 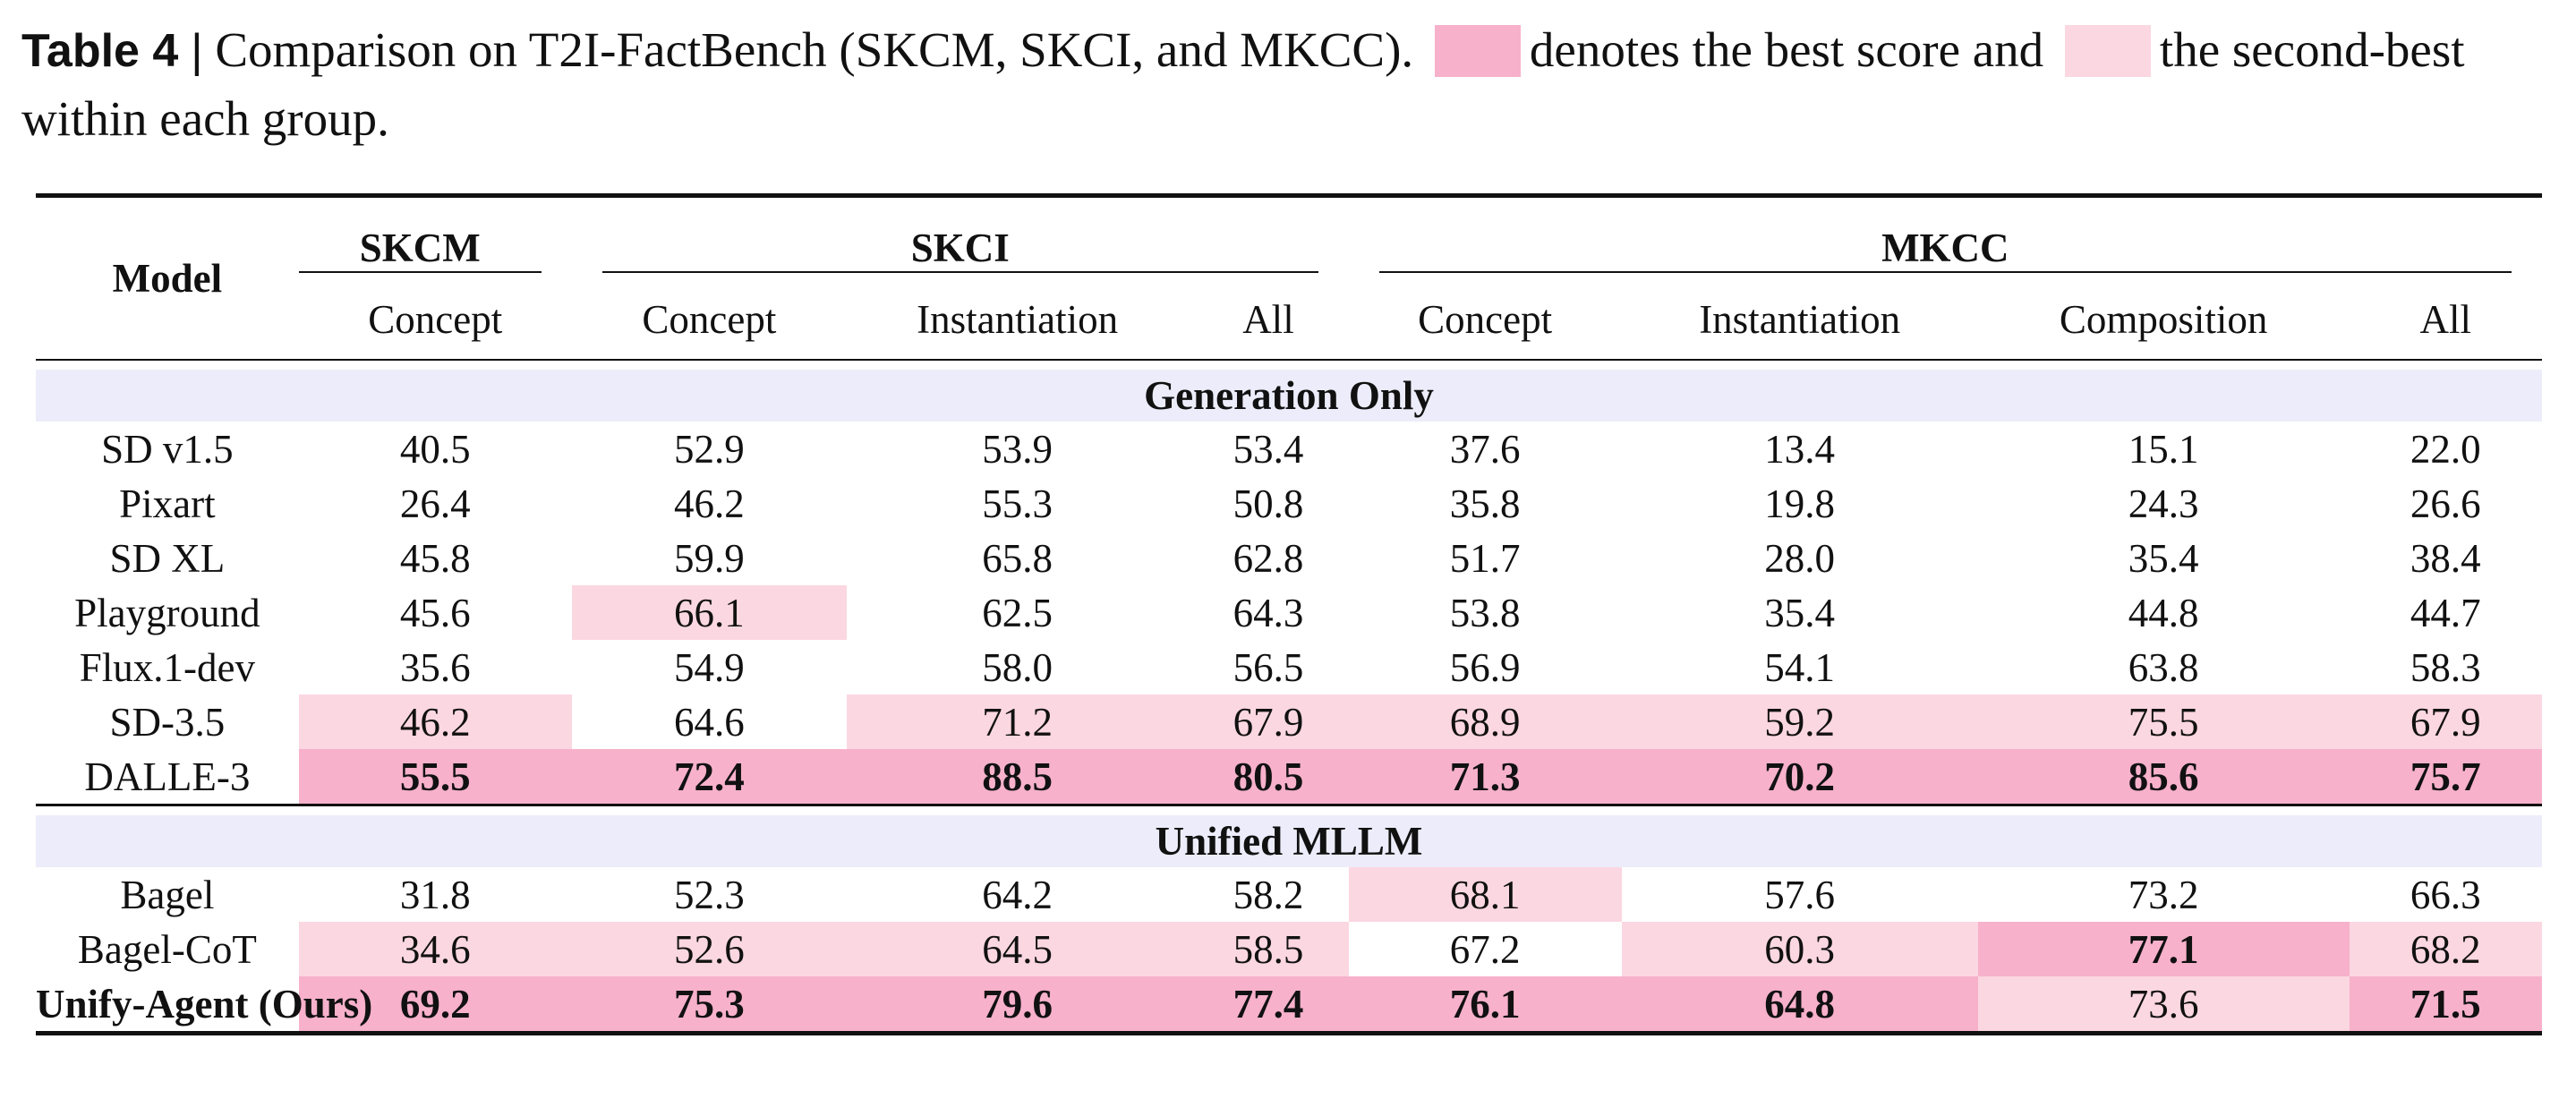 What do you see at coordinates (2163, 612) in the screenshot?
I see `score-cell: 44.8` at bounding box center [2163, 612].